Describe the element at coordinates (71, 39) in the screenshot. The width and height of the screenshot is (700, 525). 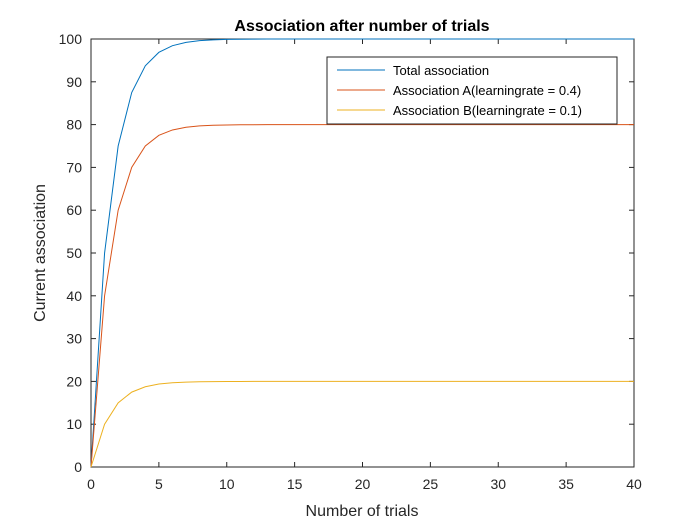
I see `y-tick-label: 100` at that location.